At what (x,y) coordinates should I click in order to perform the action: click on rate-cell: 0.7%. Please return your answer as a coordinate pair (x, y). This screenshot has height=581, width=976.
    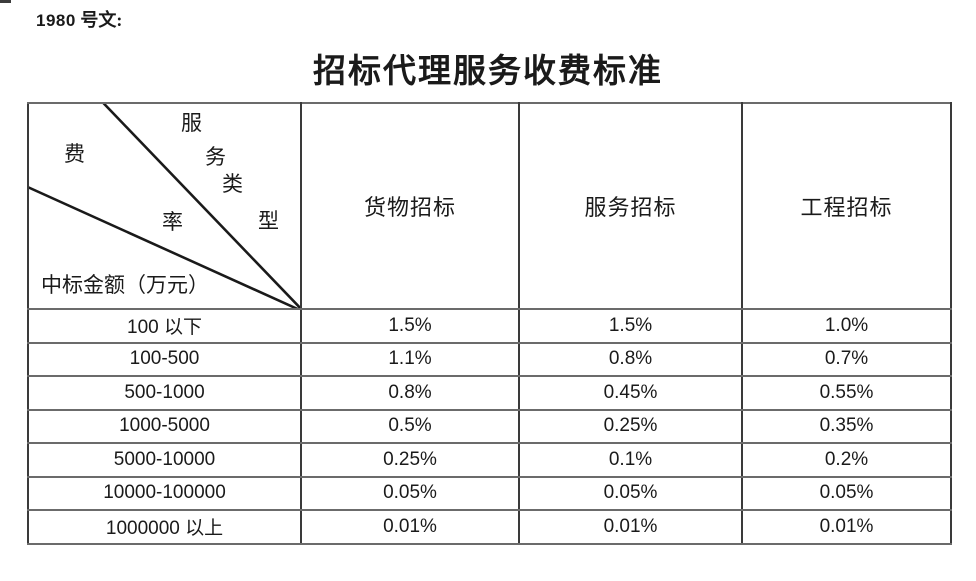
    Looking at the image, I should click on (846, 359).